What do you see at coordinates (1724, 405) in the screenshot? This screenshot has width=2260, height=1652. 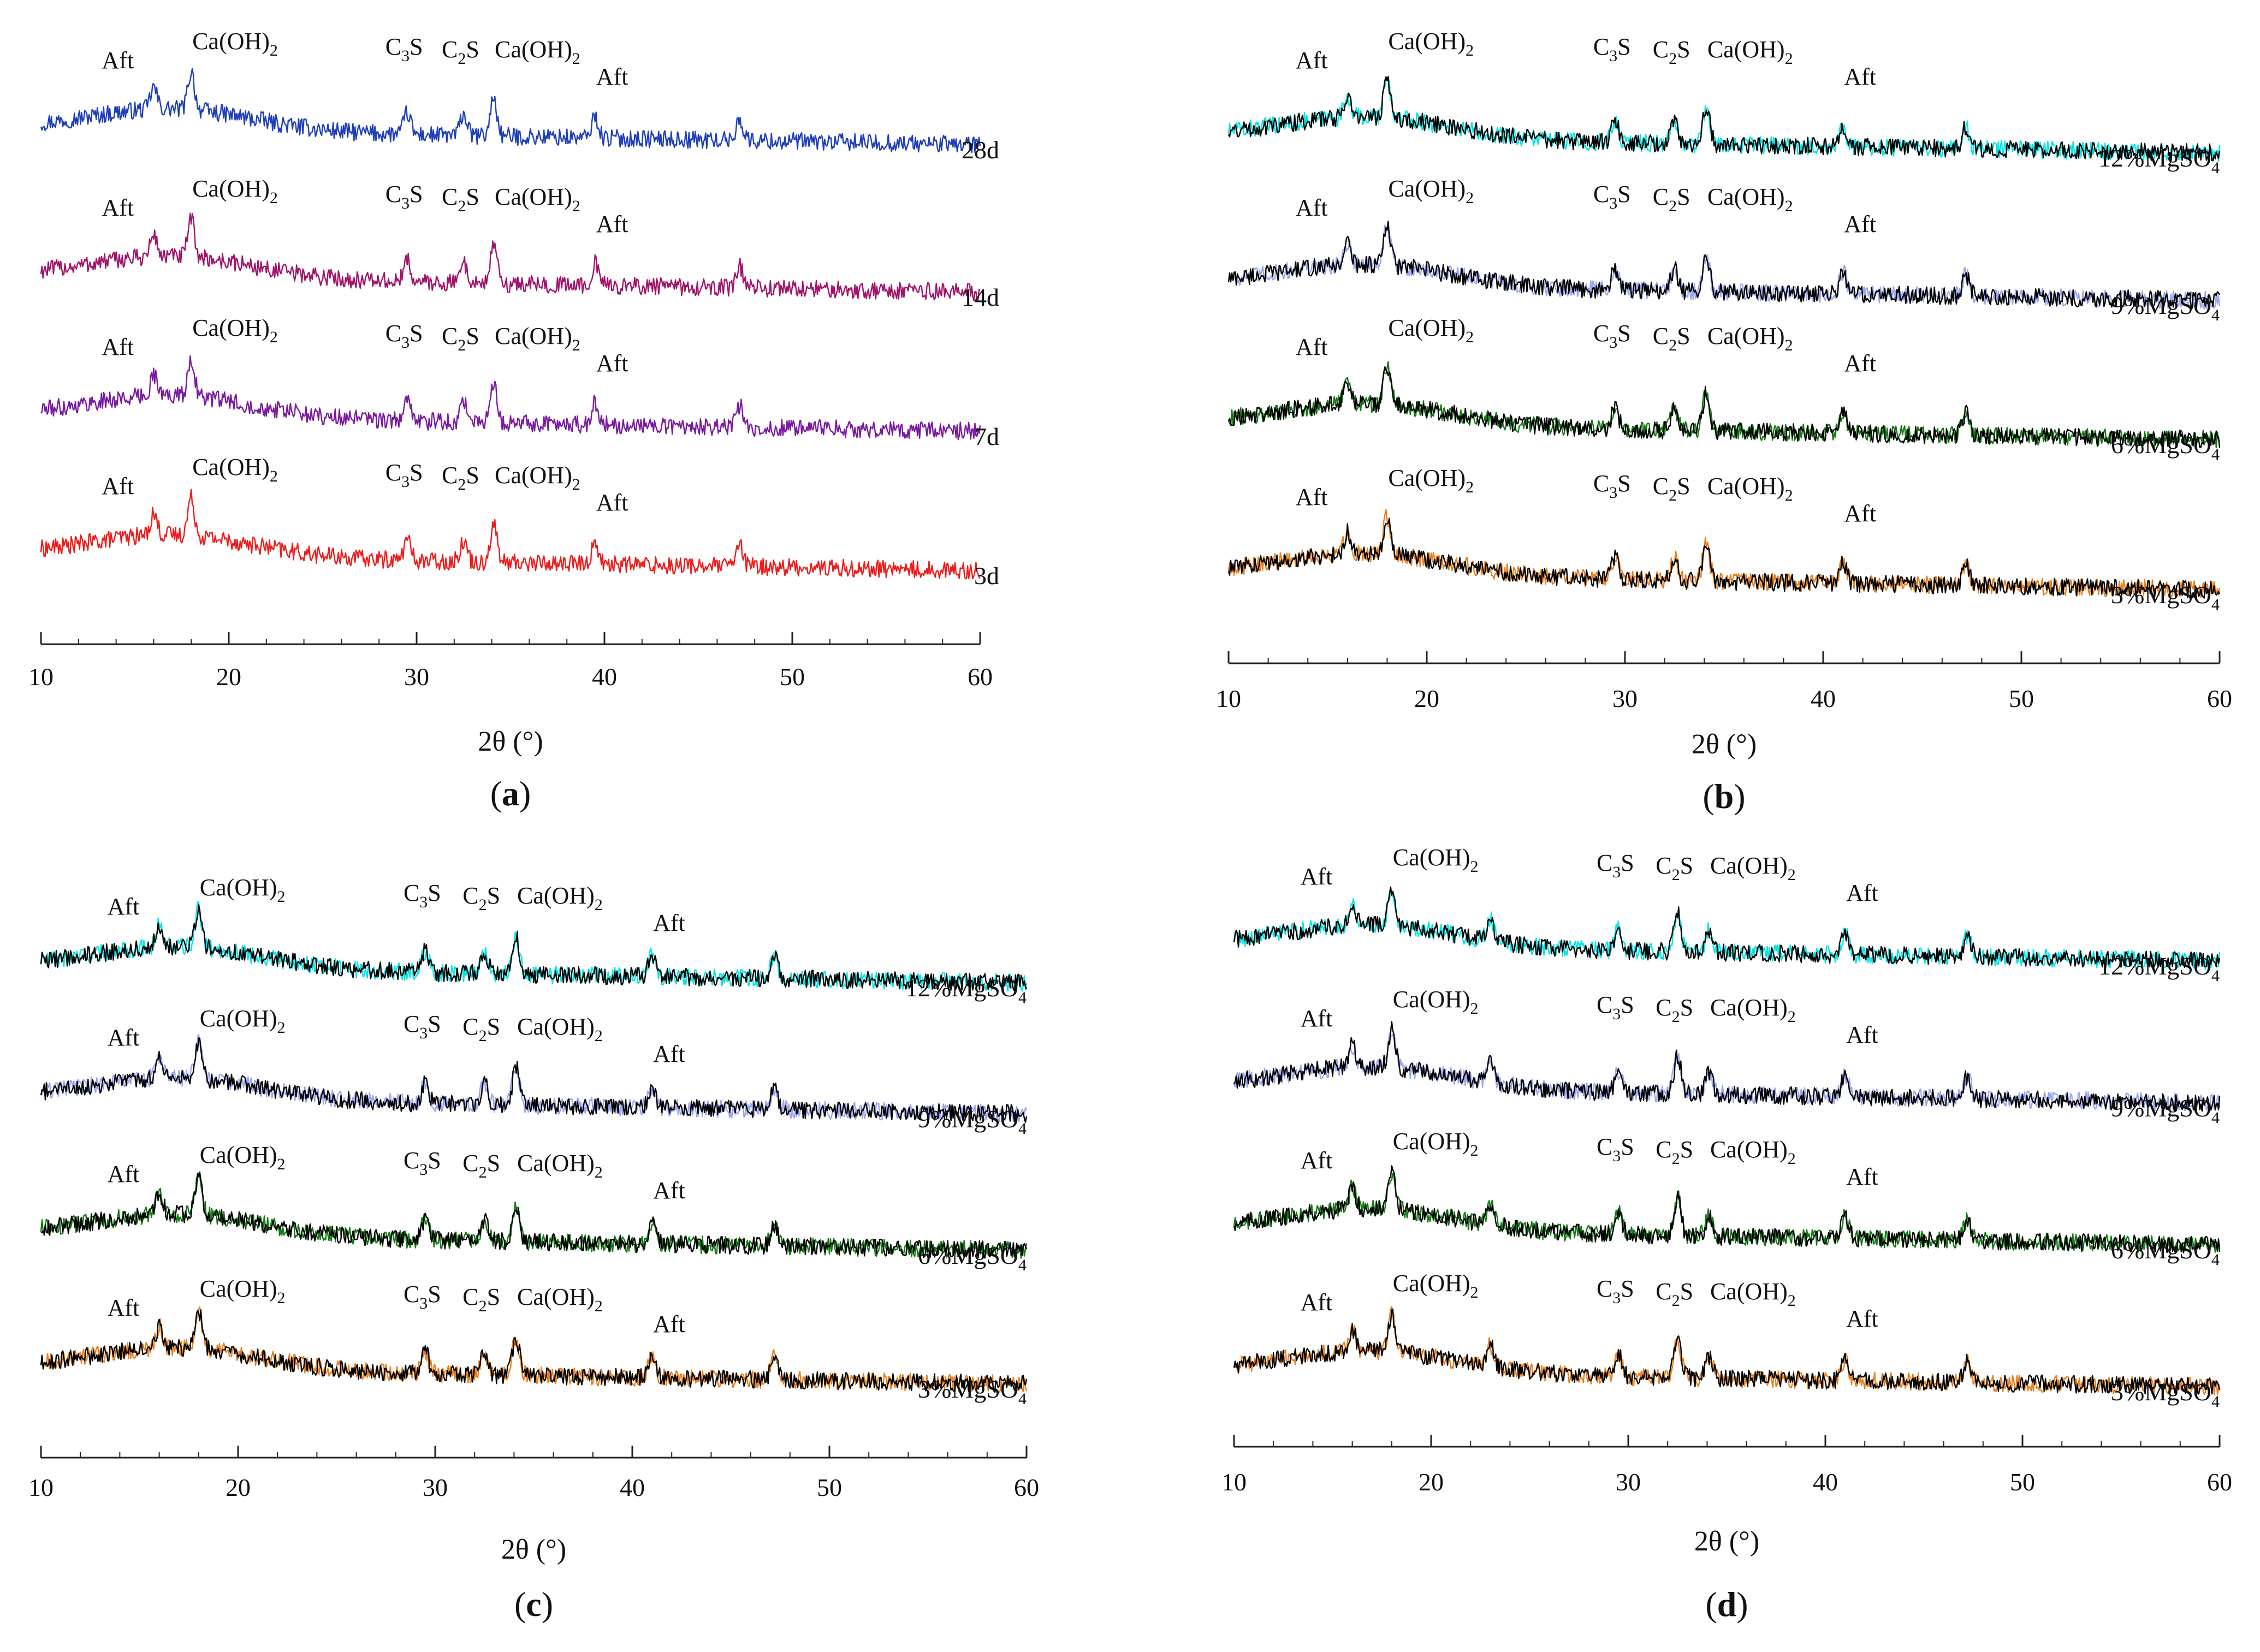 I see `xrd-trace-6pctMgSO4` at bounding box center [1724, 405].